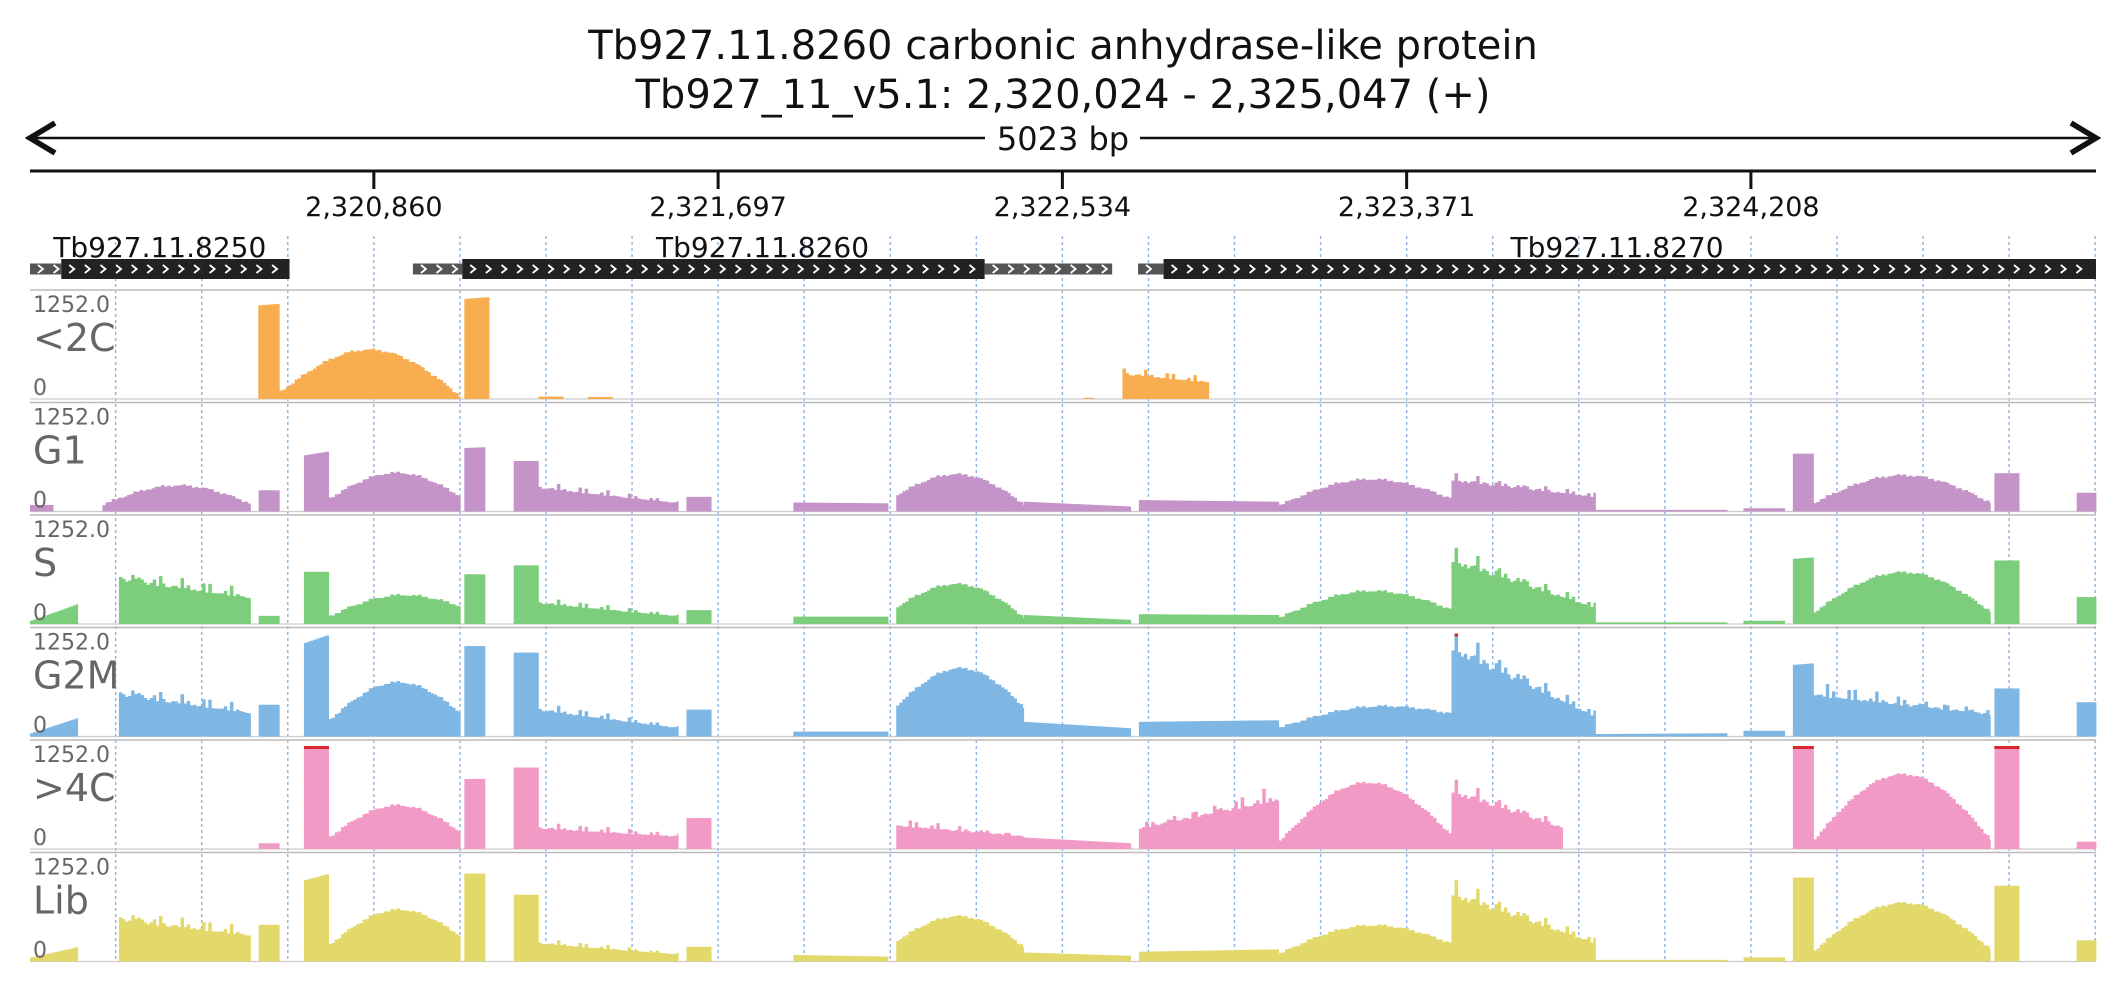 This screenshot has width=2126, height=1000. I want to click on y-min-label: 0, so click(40, 726).